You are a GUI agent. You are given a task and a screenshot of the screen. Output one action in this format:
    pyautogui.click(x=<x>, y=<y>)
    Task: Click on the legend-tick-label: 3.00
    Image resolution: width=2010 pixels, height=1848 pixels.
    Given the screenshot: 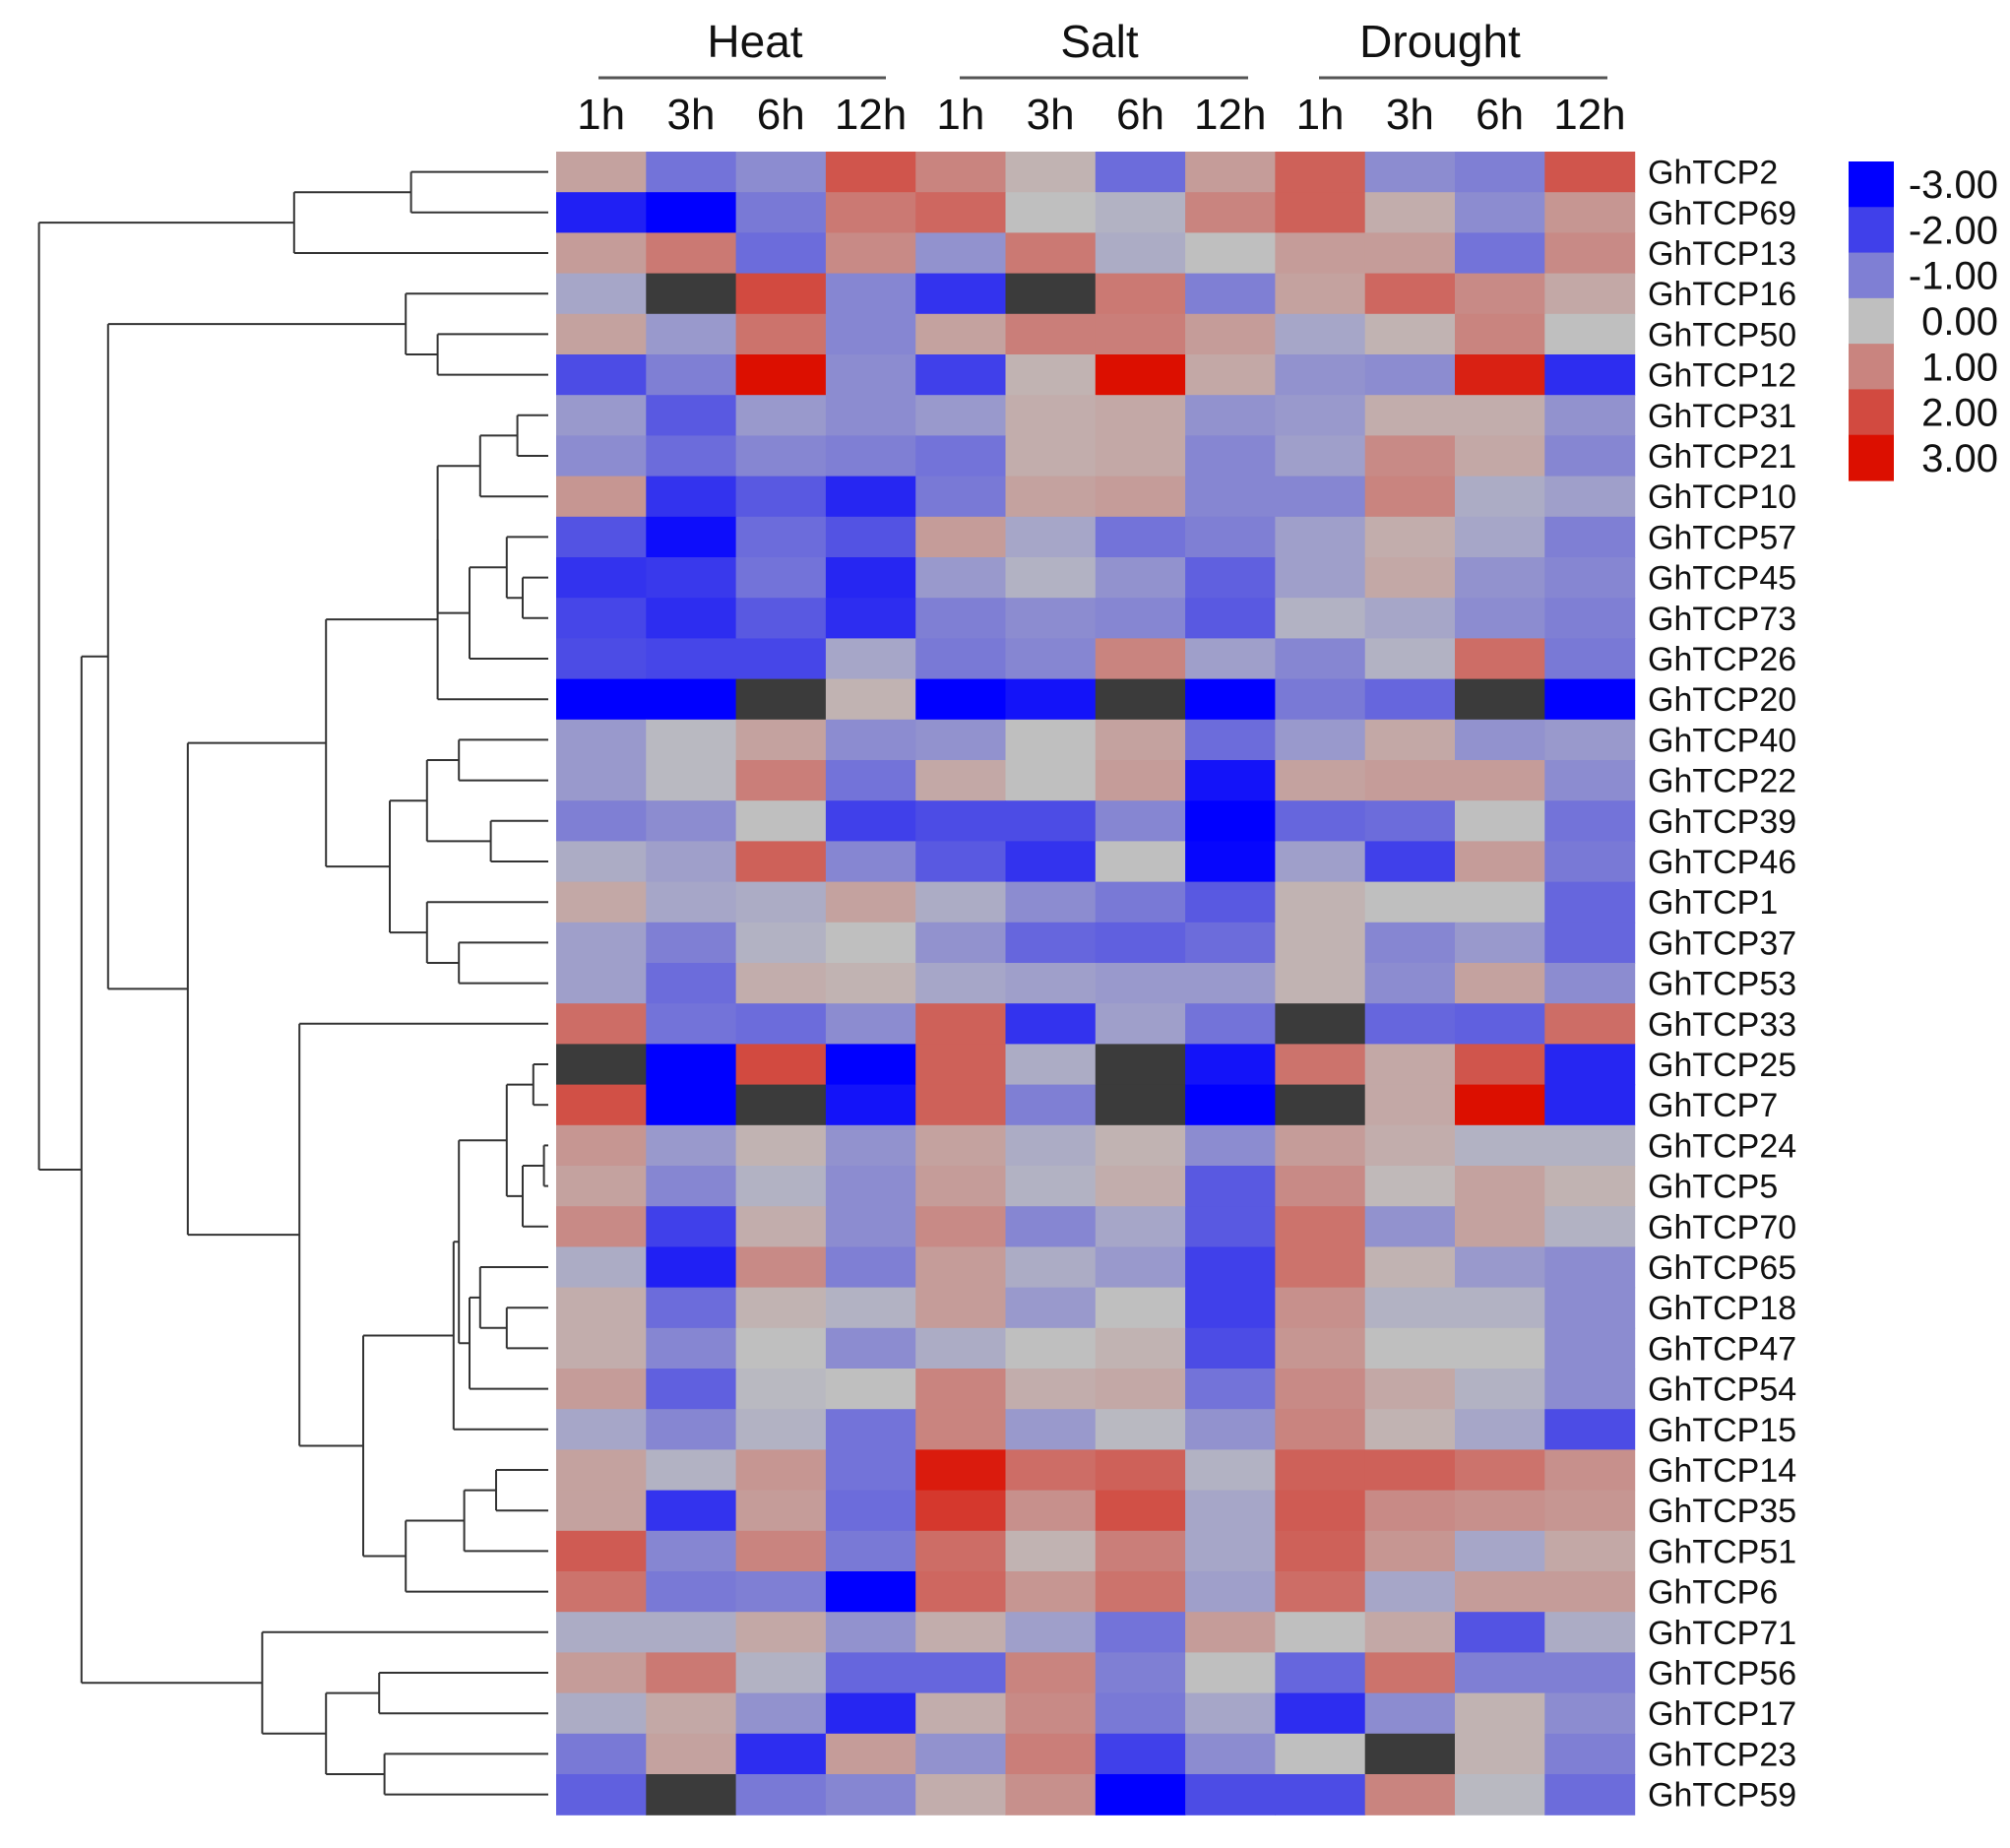 What is the action you would take?
    pyautogui.click(x=1959, y=459)
    